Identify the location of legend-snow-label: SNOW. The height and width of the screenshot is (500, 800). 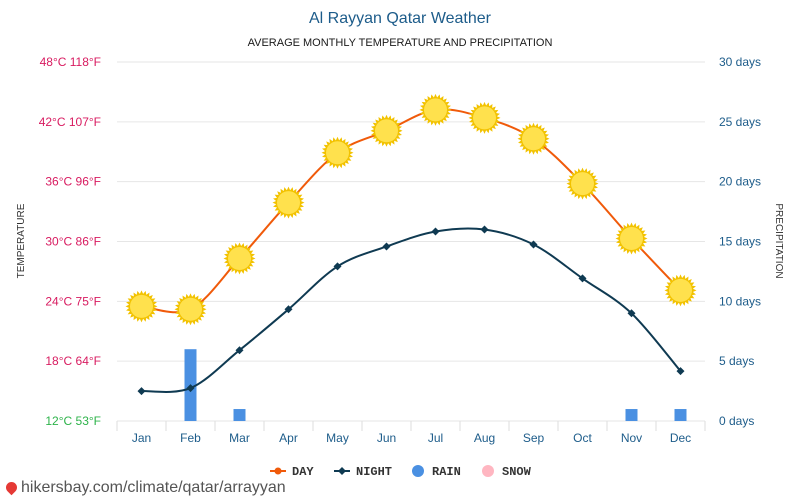
(517, 472).